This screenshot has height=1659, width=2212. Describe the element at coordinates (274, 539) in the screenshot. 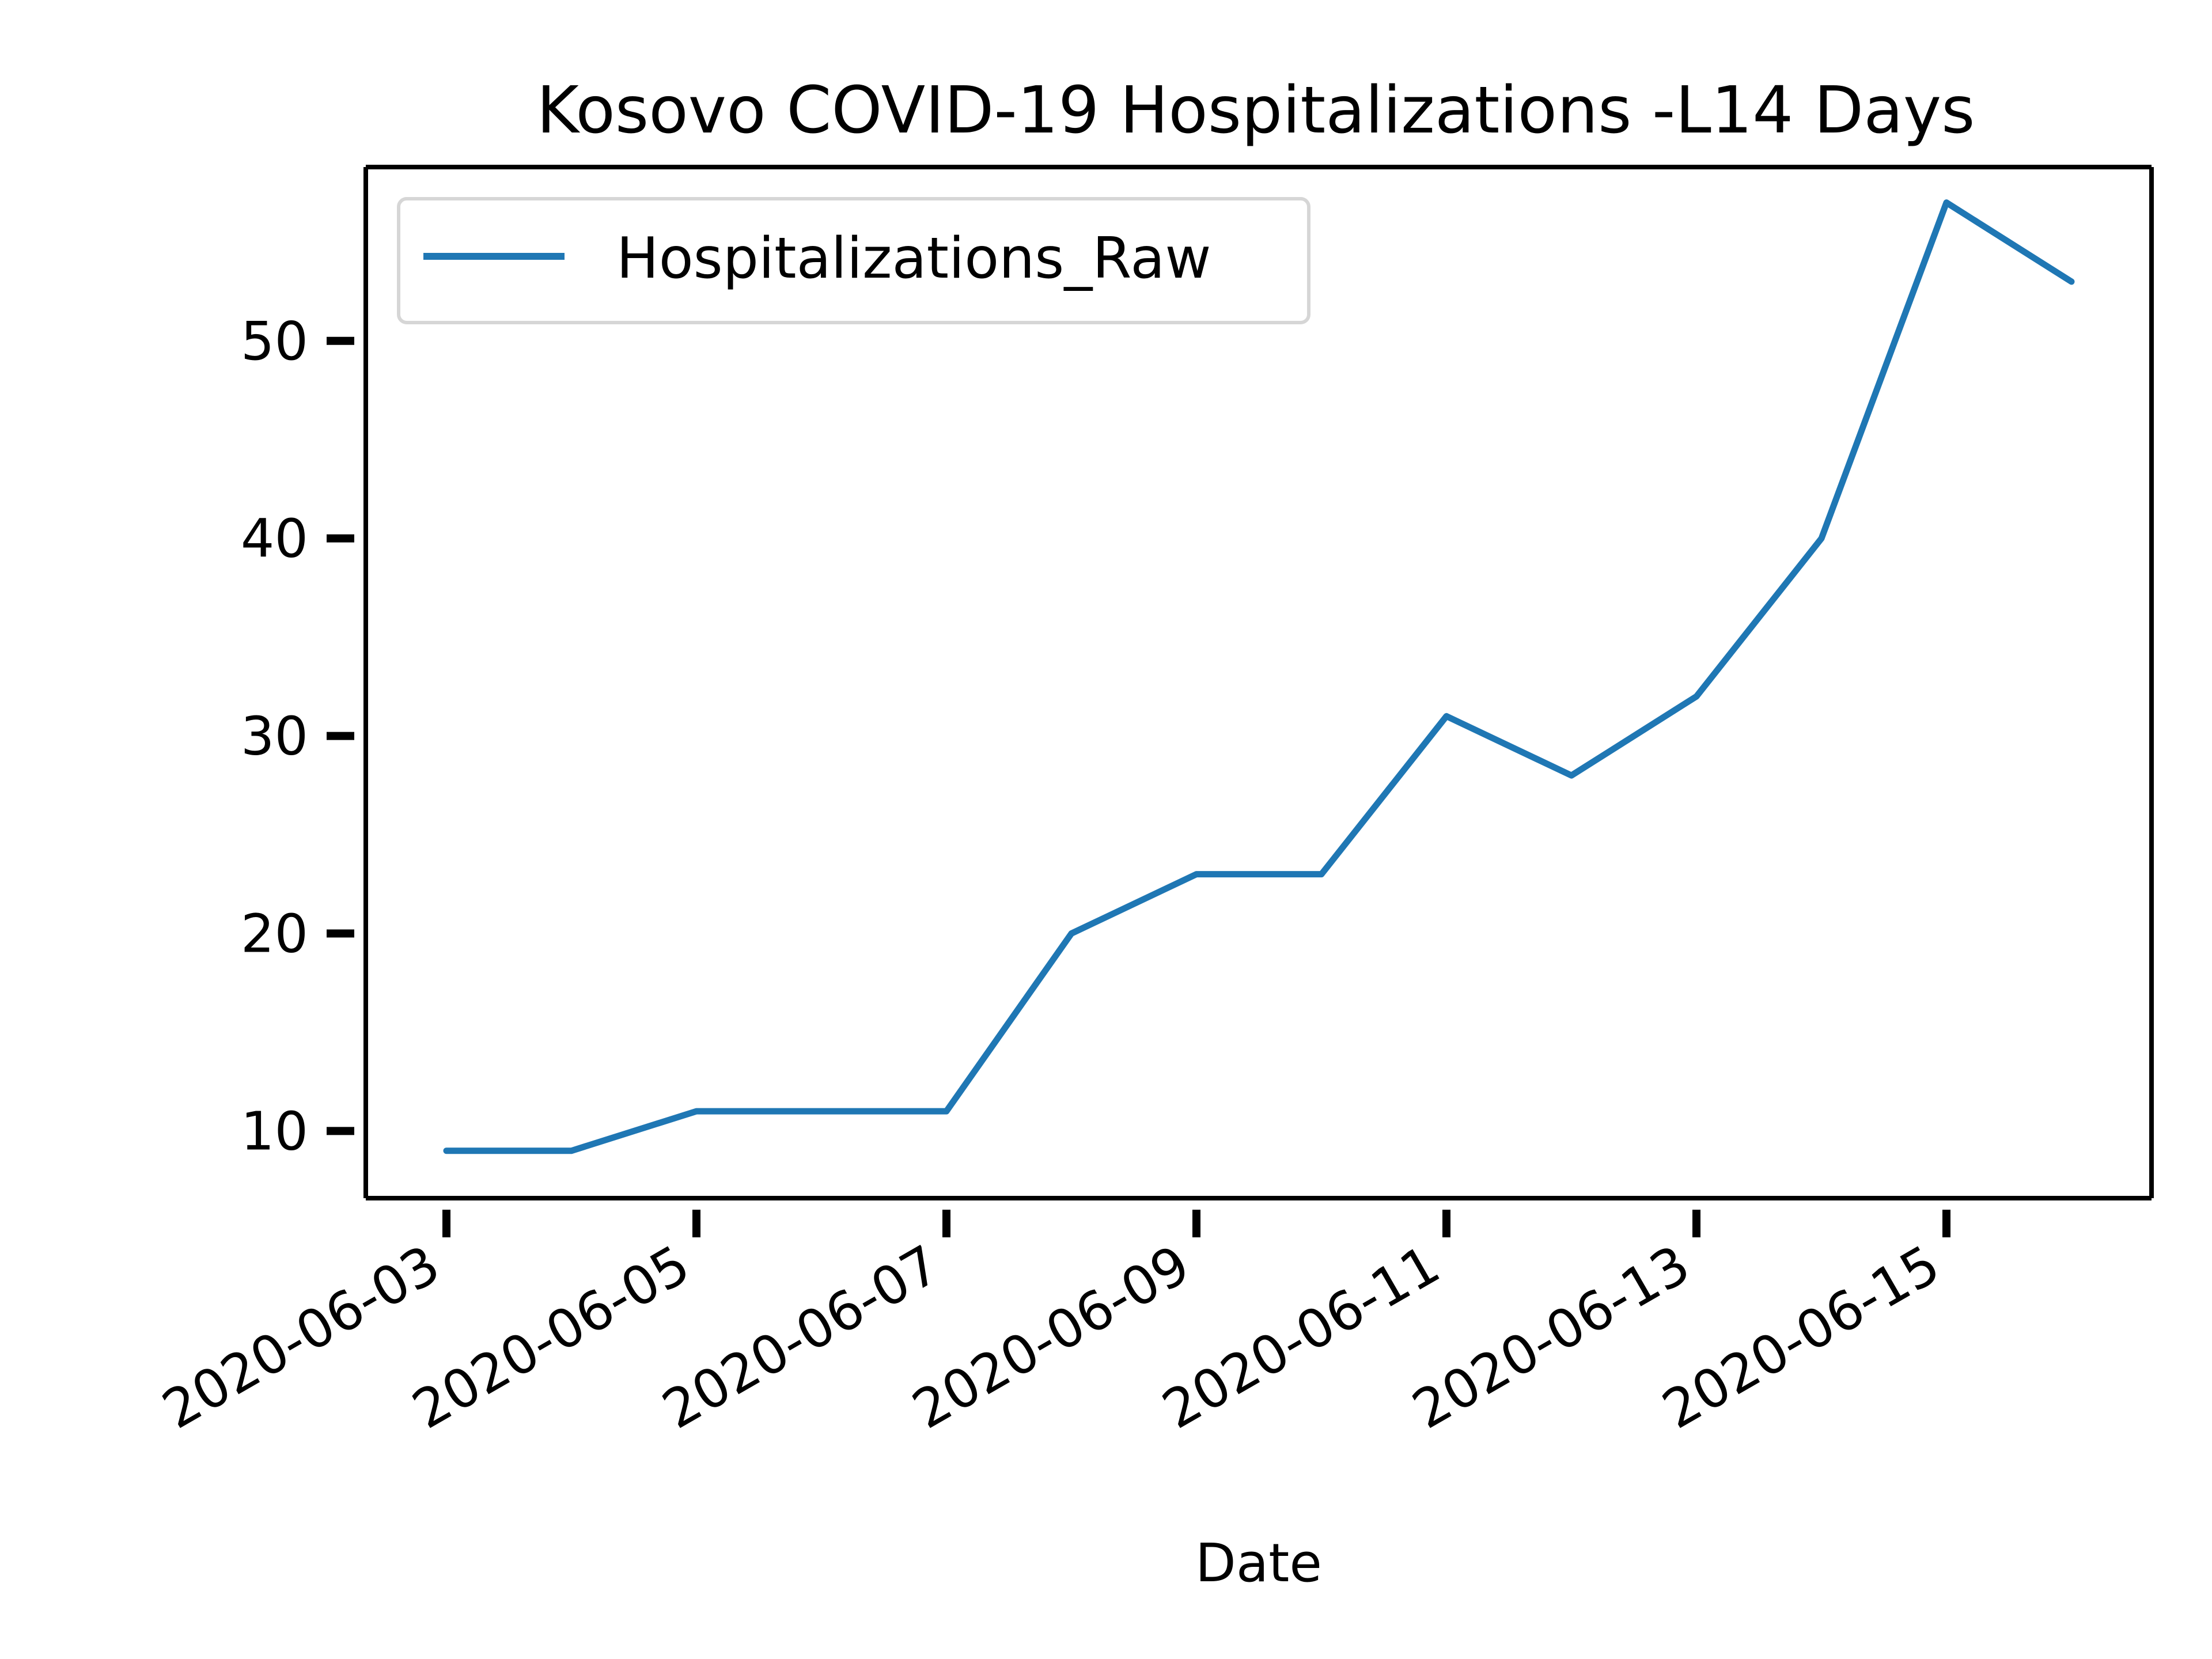

I see `y-tick-label: 40` at that location.